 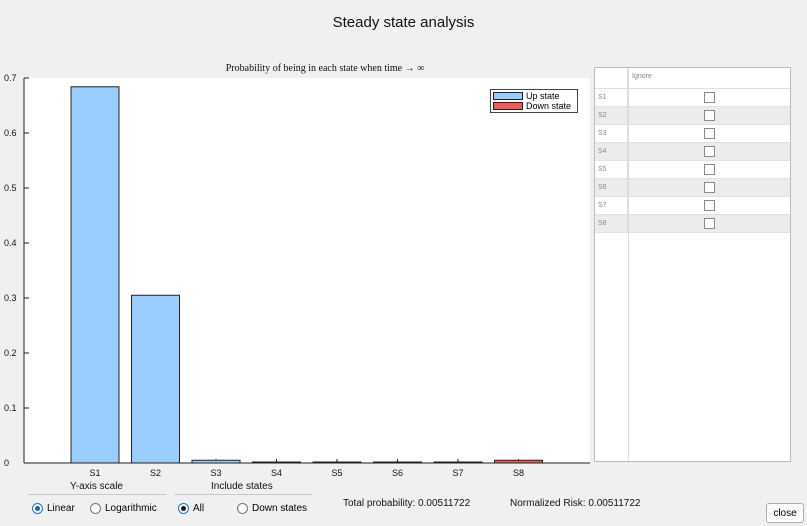 I want to click on column-header-ignore: Ignore, so click(x=642, y=76).